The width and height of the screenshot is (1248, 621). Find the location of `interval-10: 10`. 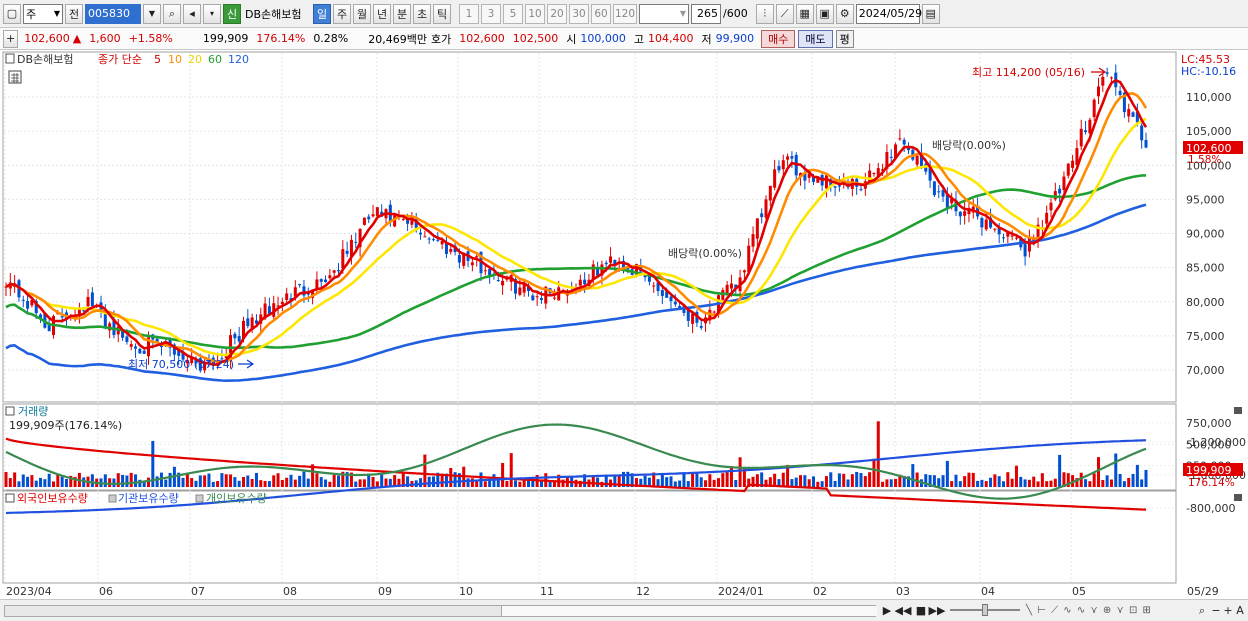

interval-10: 10 is located at coordinates (535, 13).